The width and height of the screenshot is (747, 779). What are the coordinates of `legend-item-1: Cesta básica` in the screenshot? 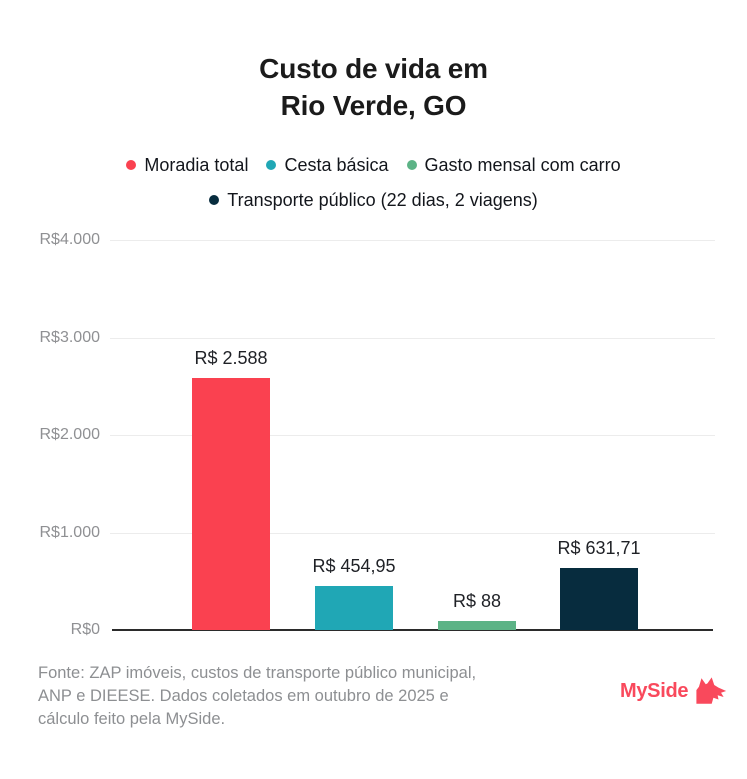 It's located at (327, 165).